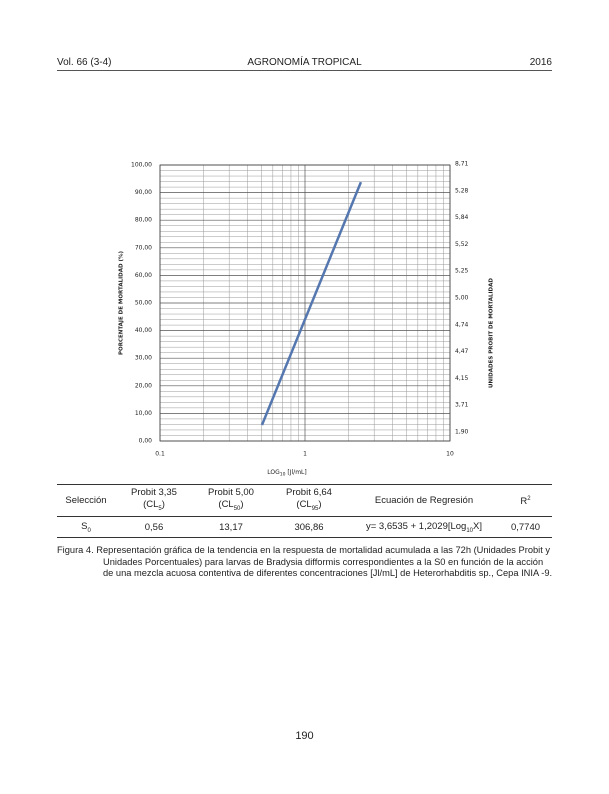 This screenshot has height=794, width=609. Describe the element at coordinates (309, 527) in the screenshot. I see `cell: 306,86` at that location.